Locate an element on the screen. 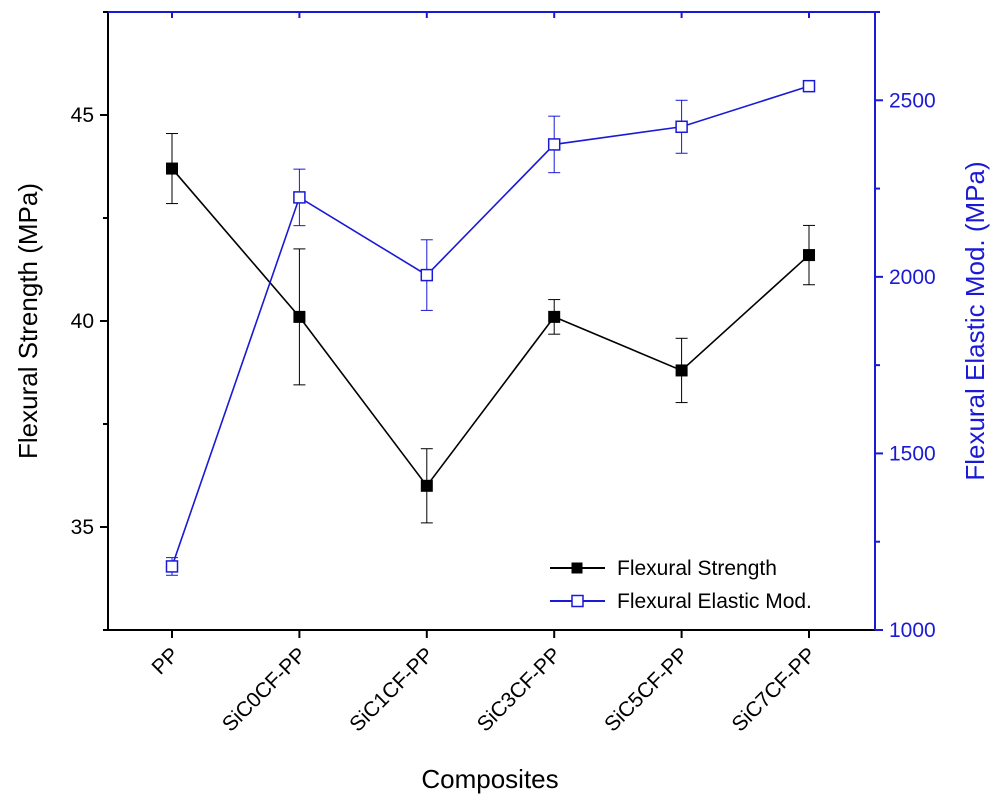 This screenshot has width=1000, height=799. y-tick-label: 40 is located at coordinates (82, 321).